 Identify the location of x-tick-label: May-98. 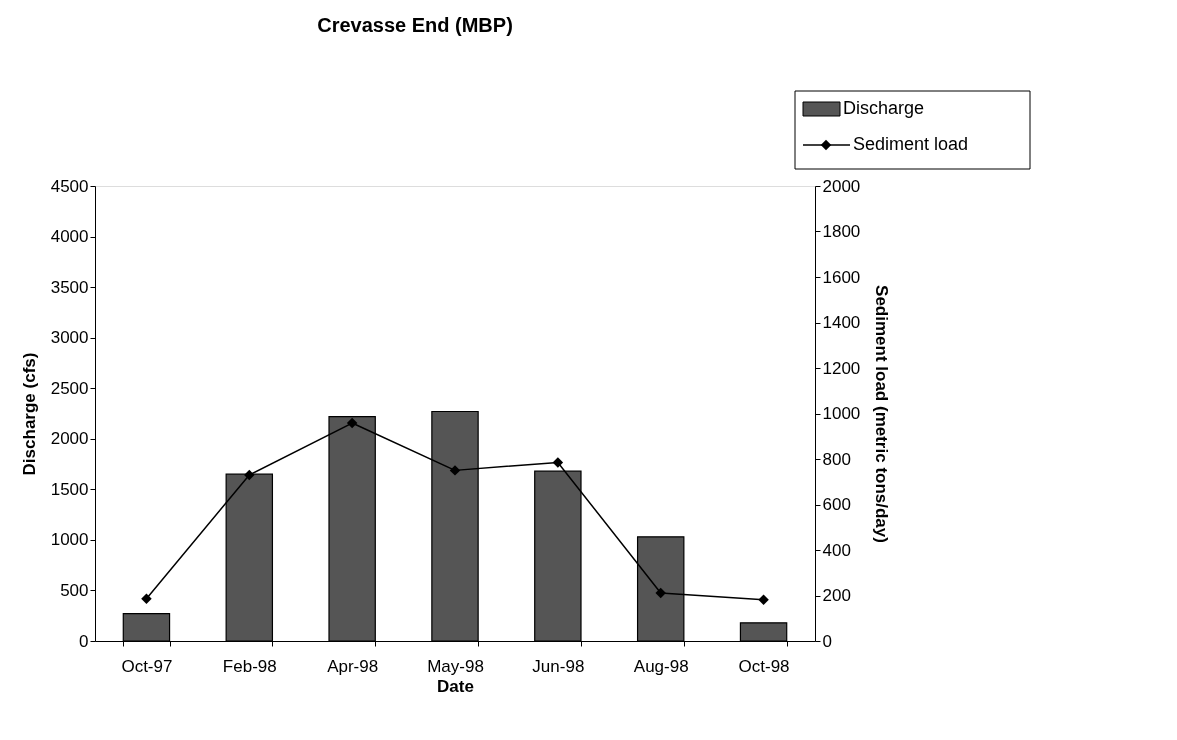
(455, 666).